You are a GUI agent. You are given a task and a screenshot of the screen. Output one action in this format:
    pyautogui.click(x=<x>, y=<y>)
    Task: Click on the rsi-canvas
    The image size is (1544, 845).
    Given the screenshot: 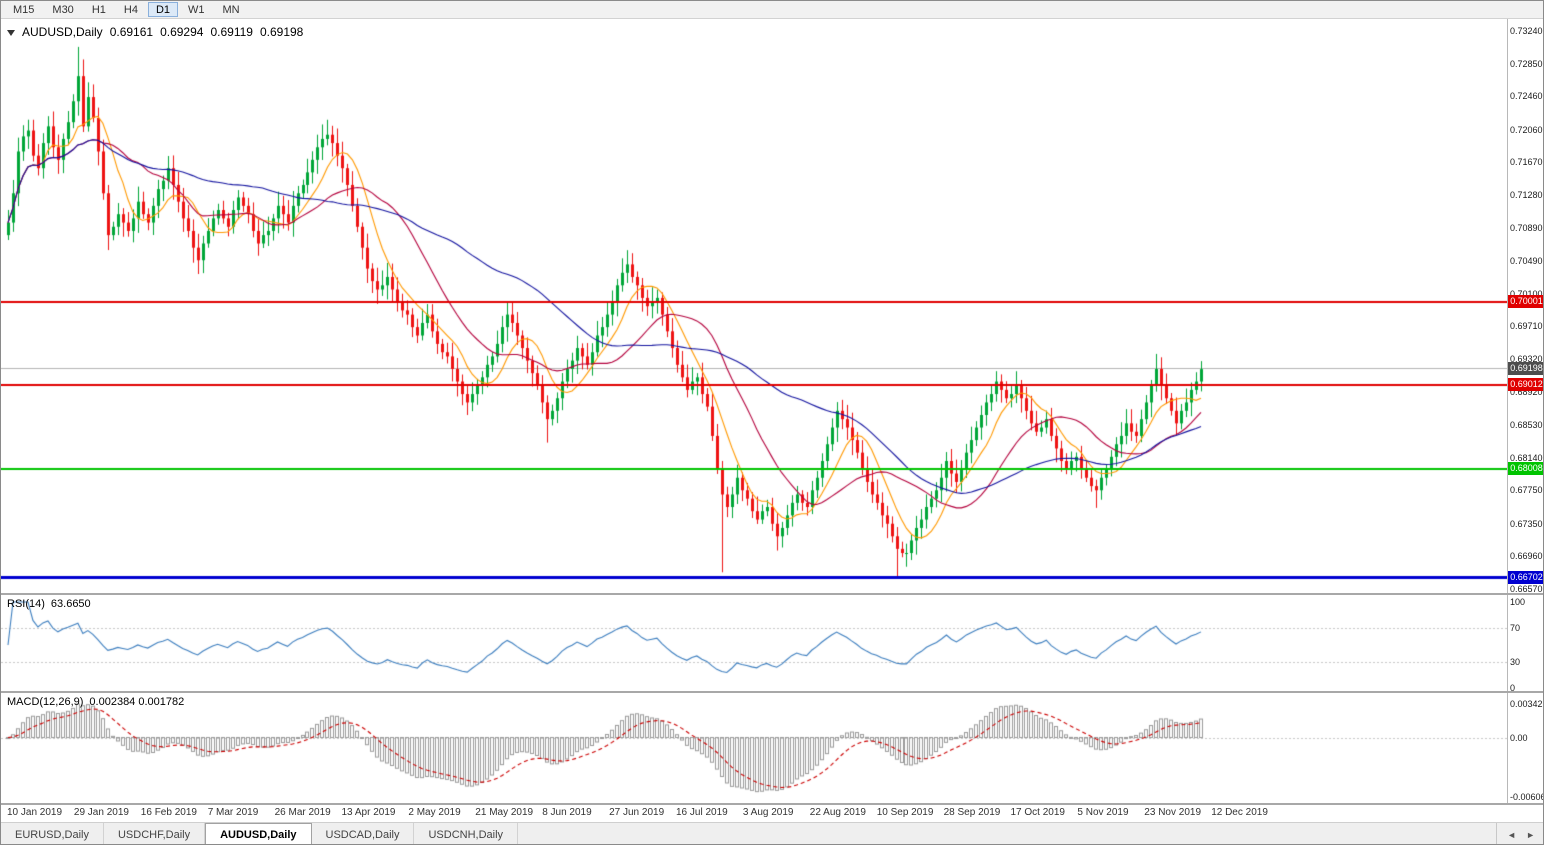 What is the action you would take?
    pyautogui.click(x=754, y=643)
    